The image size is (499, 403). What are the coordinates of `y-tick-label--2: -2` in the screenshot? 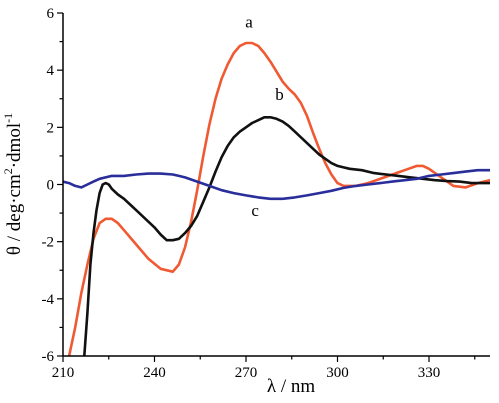 It's located at (48, 243).